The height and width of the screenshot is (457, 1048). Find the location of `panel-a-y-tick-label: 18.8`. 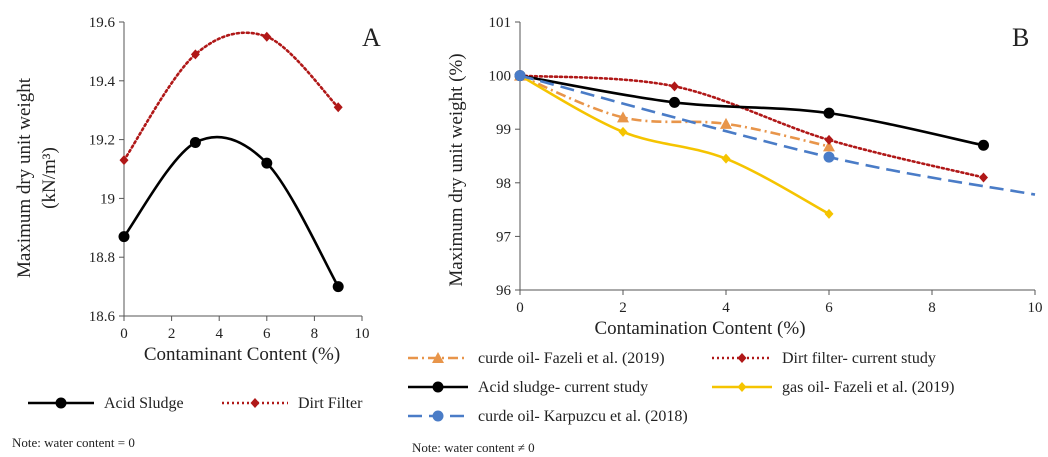

panel-a-y-tick-label: 18.8 is located at coordinates (102, 258).